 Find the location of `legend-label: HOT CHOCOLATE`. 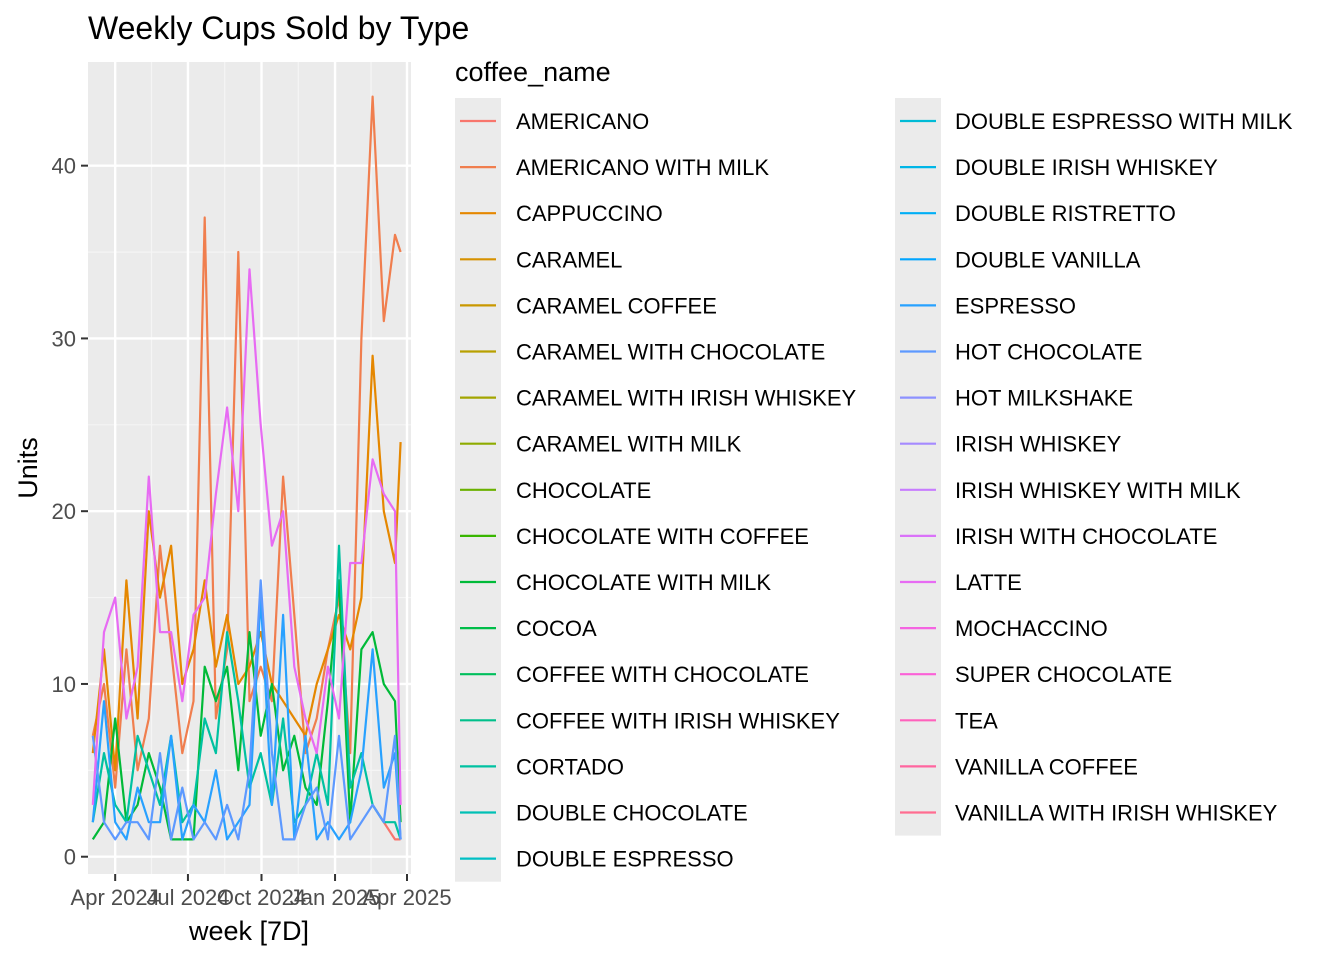

legend-label: HOT CHOCOLATE is located at coordinates (1048, 352).